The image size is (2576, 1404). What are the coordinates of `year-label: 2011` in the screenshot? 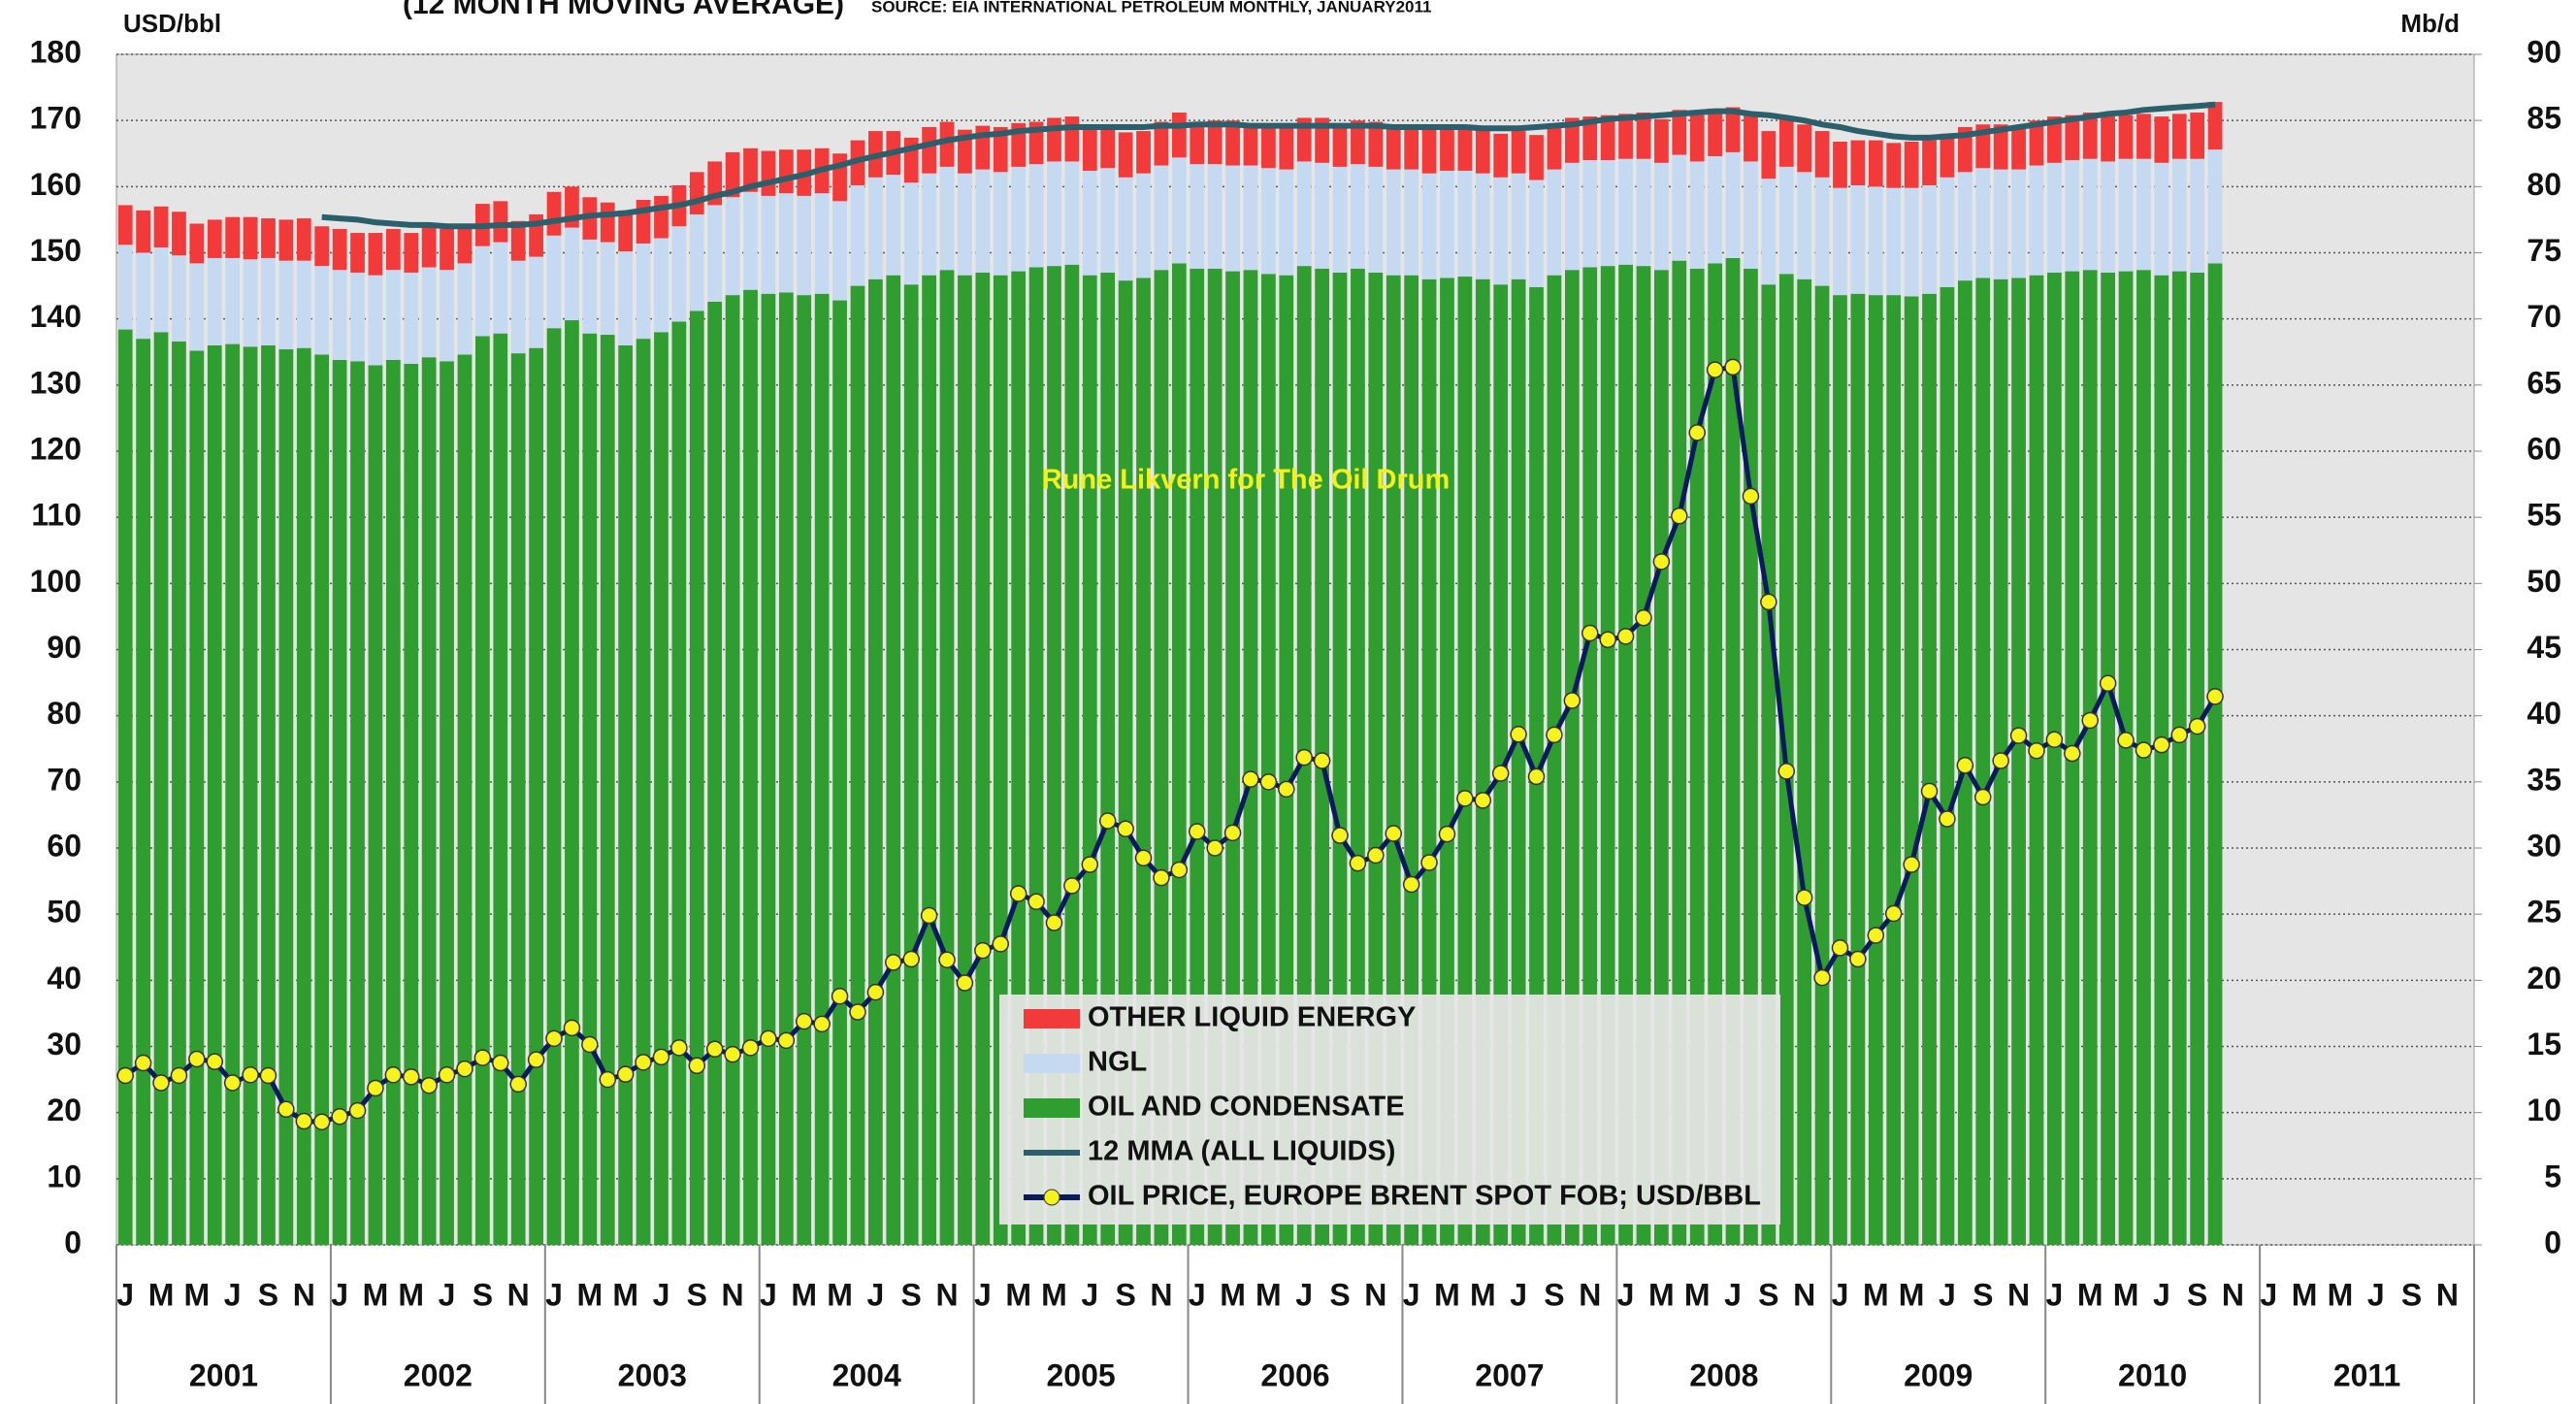 It's located at (2367, 1374).